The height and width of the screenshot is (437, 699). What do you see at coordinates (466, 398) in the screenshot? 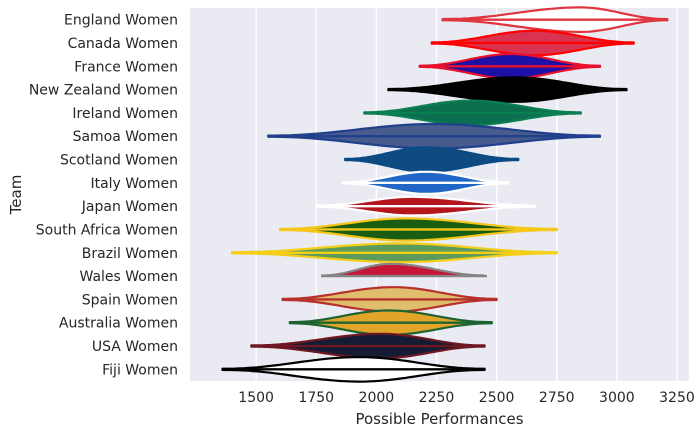
I see `x-tick-labels: 1500 1750 2000 2250 2500 2750 3000 3250` at bounding box center [466, 398].